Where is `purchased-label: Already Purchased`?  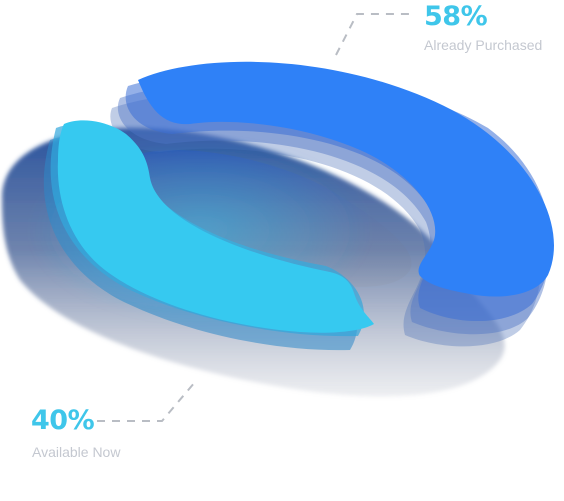 purchased-label: Already Purchased is located at coordinates (483, 45).